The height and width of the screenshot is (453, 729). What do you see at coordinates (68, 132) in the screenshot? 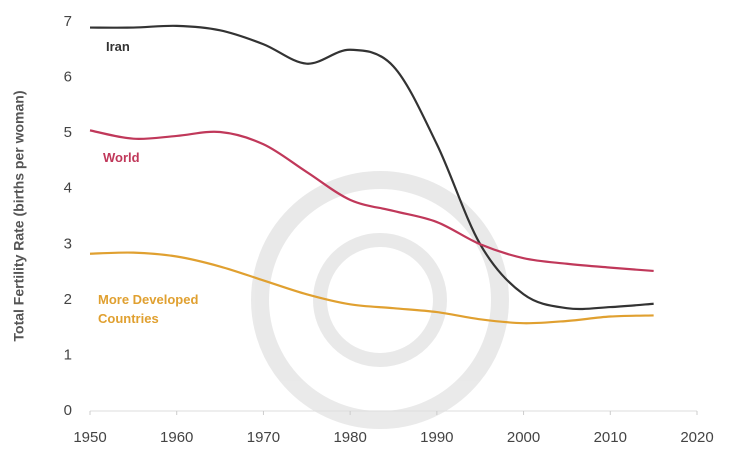
I see `y-tick-label: 5` at bounding box center [68, 132].